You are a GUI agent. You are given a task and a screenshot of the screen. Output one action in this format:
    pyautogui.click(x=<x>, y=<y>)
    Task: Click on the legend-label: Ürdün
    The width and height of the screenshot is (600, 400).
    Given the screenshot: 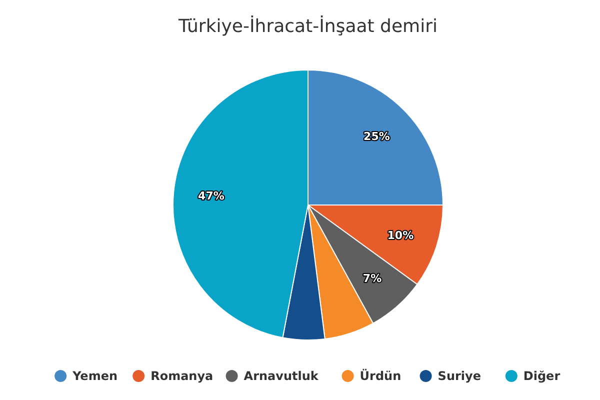 What is the action you would take?
    pyautogui.click(x=381, y=376)
    